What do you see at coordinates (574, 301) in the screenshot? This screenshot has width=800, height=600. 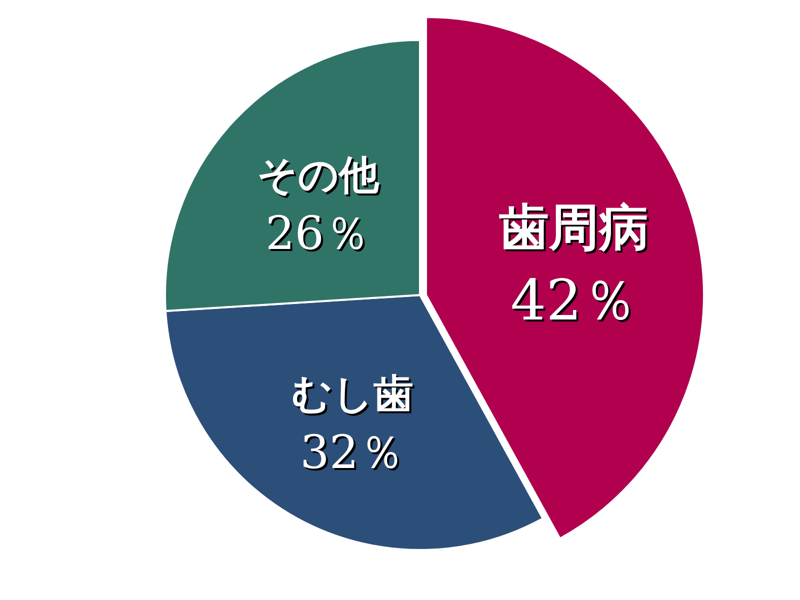 I see `data-label: 42％` at bounding box center [574, 301].